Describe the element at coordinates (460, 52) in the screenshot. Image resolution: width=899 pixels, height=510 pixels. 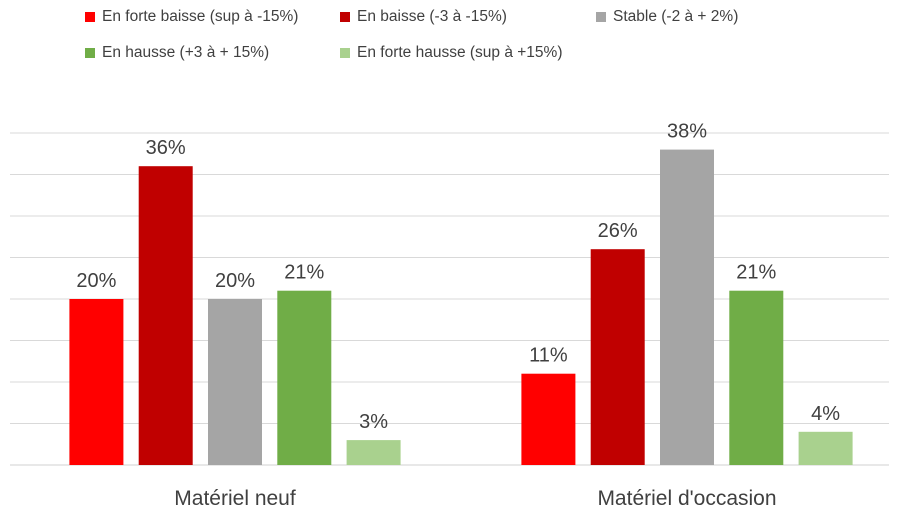
I see `legend-label: En forte hausse (sup à +15%)` at that location.